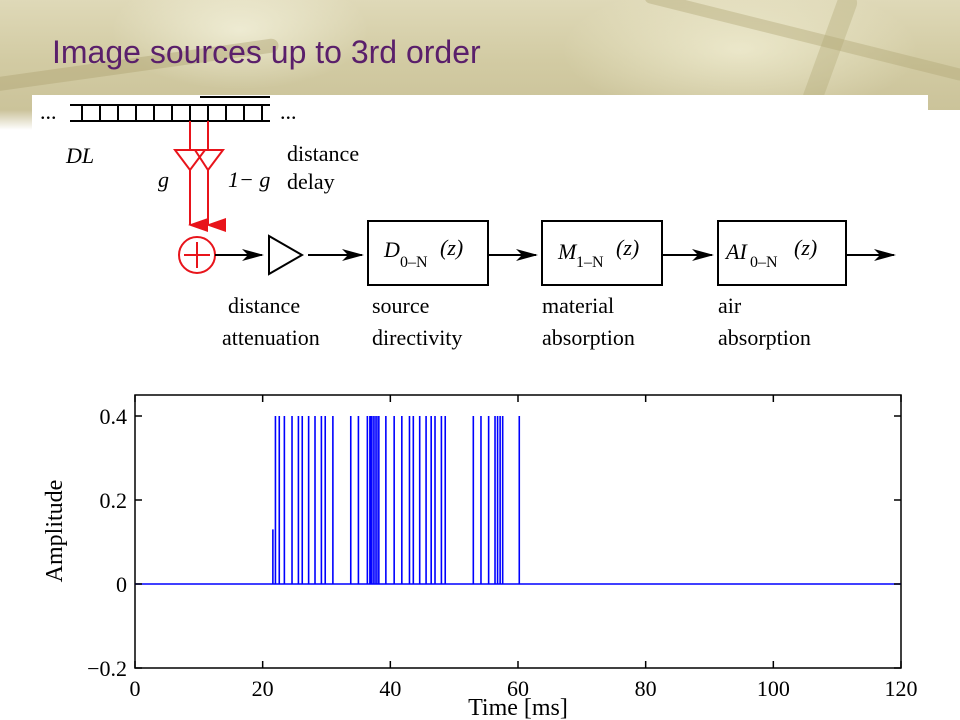  What do you see at coordinates (414, 262) in the screenshot?
I see `source-directivity-sub: 0–N` at bounding box center [414, 262].